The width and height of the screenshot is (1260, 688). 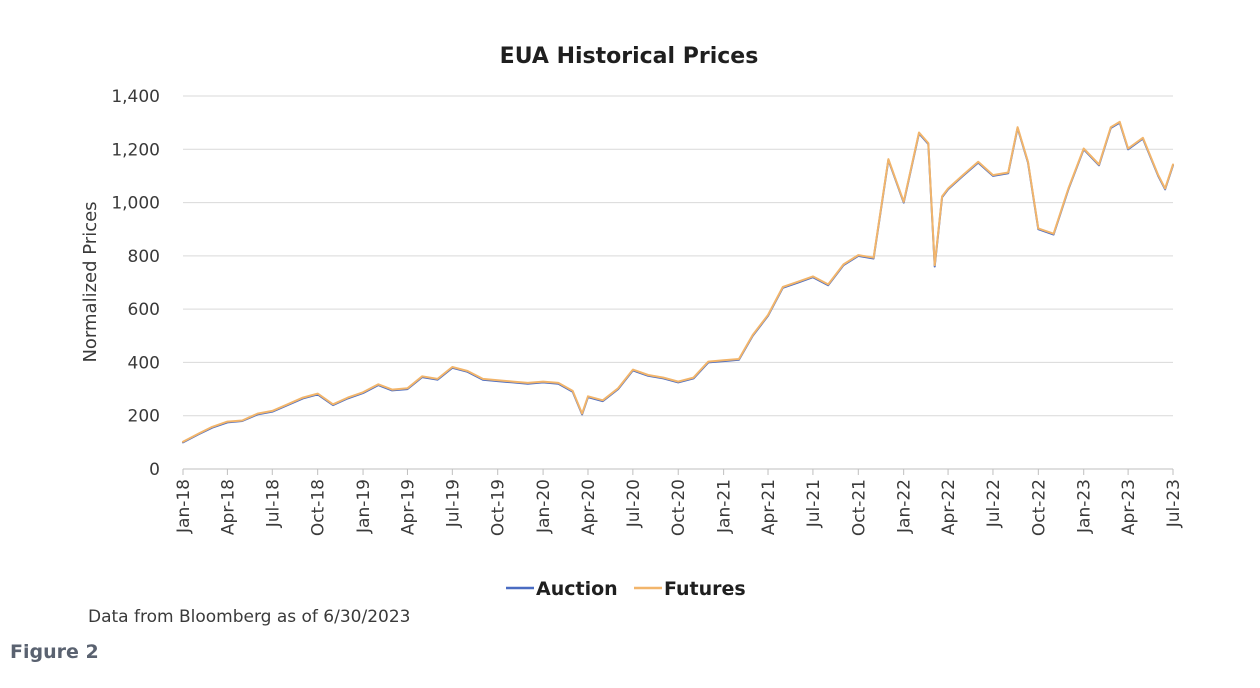 I want to click on x-tick-label: Jul-21, so click(x=814, y=503).